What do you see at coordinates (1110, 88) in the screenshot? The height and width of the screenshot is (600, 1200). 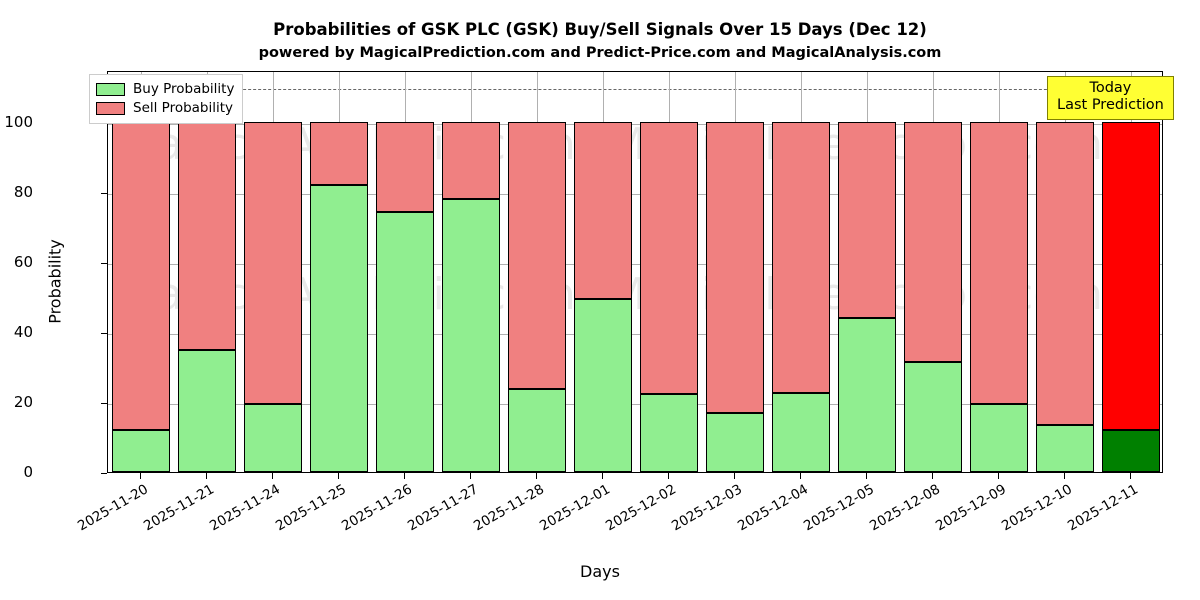 I see `today-annotation-line1: Today` at bounding box center [1110, 88].